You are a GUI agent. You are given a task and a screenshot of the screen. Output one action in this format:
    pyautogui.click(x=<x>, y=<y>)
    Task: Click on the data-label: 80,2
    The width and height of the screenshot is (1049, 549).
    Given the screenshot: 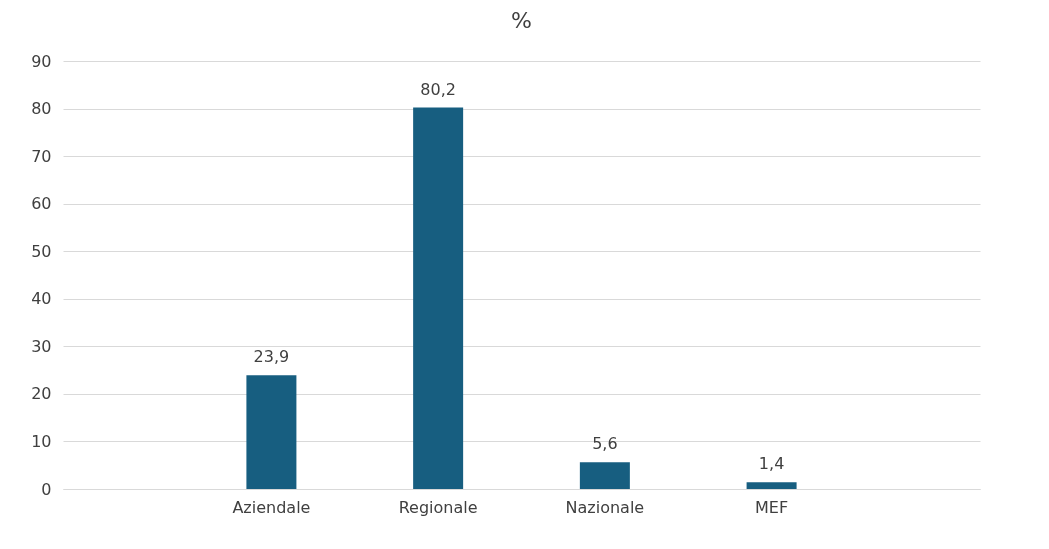 What is the action you would take?
    pyautogui.click(x=438, y=89)
    